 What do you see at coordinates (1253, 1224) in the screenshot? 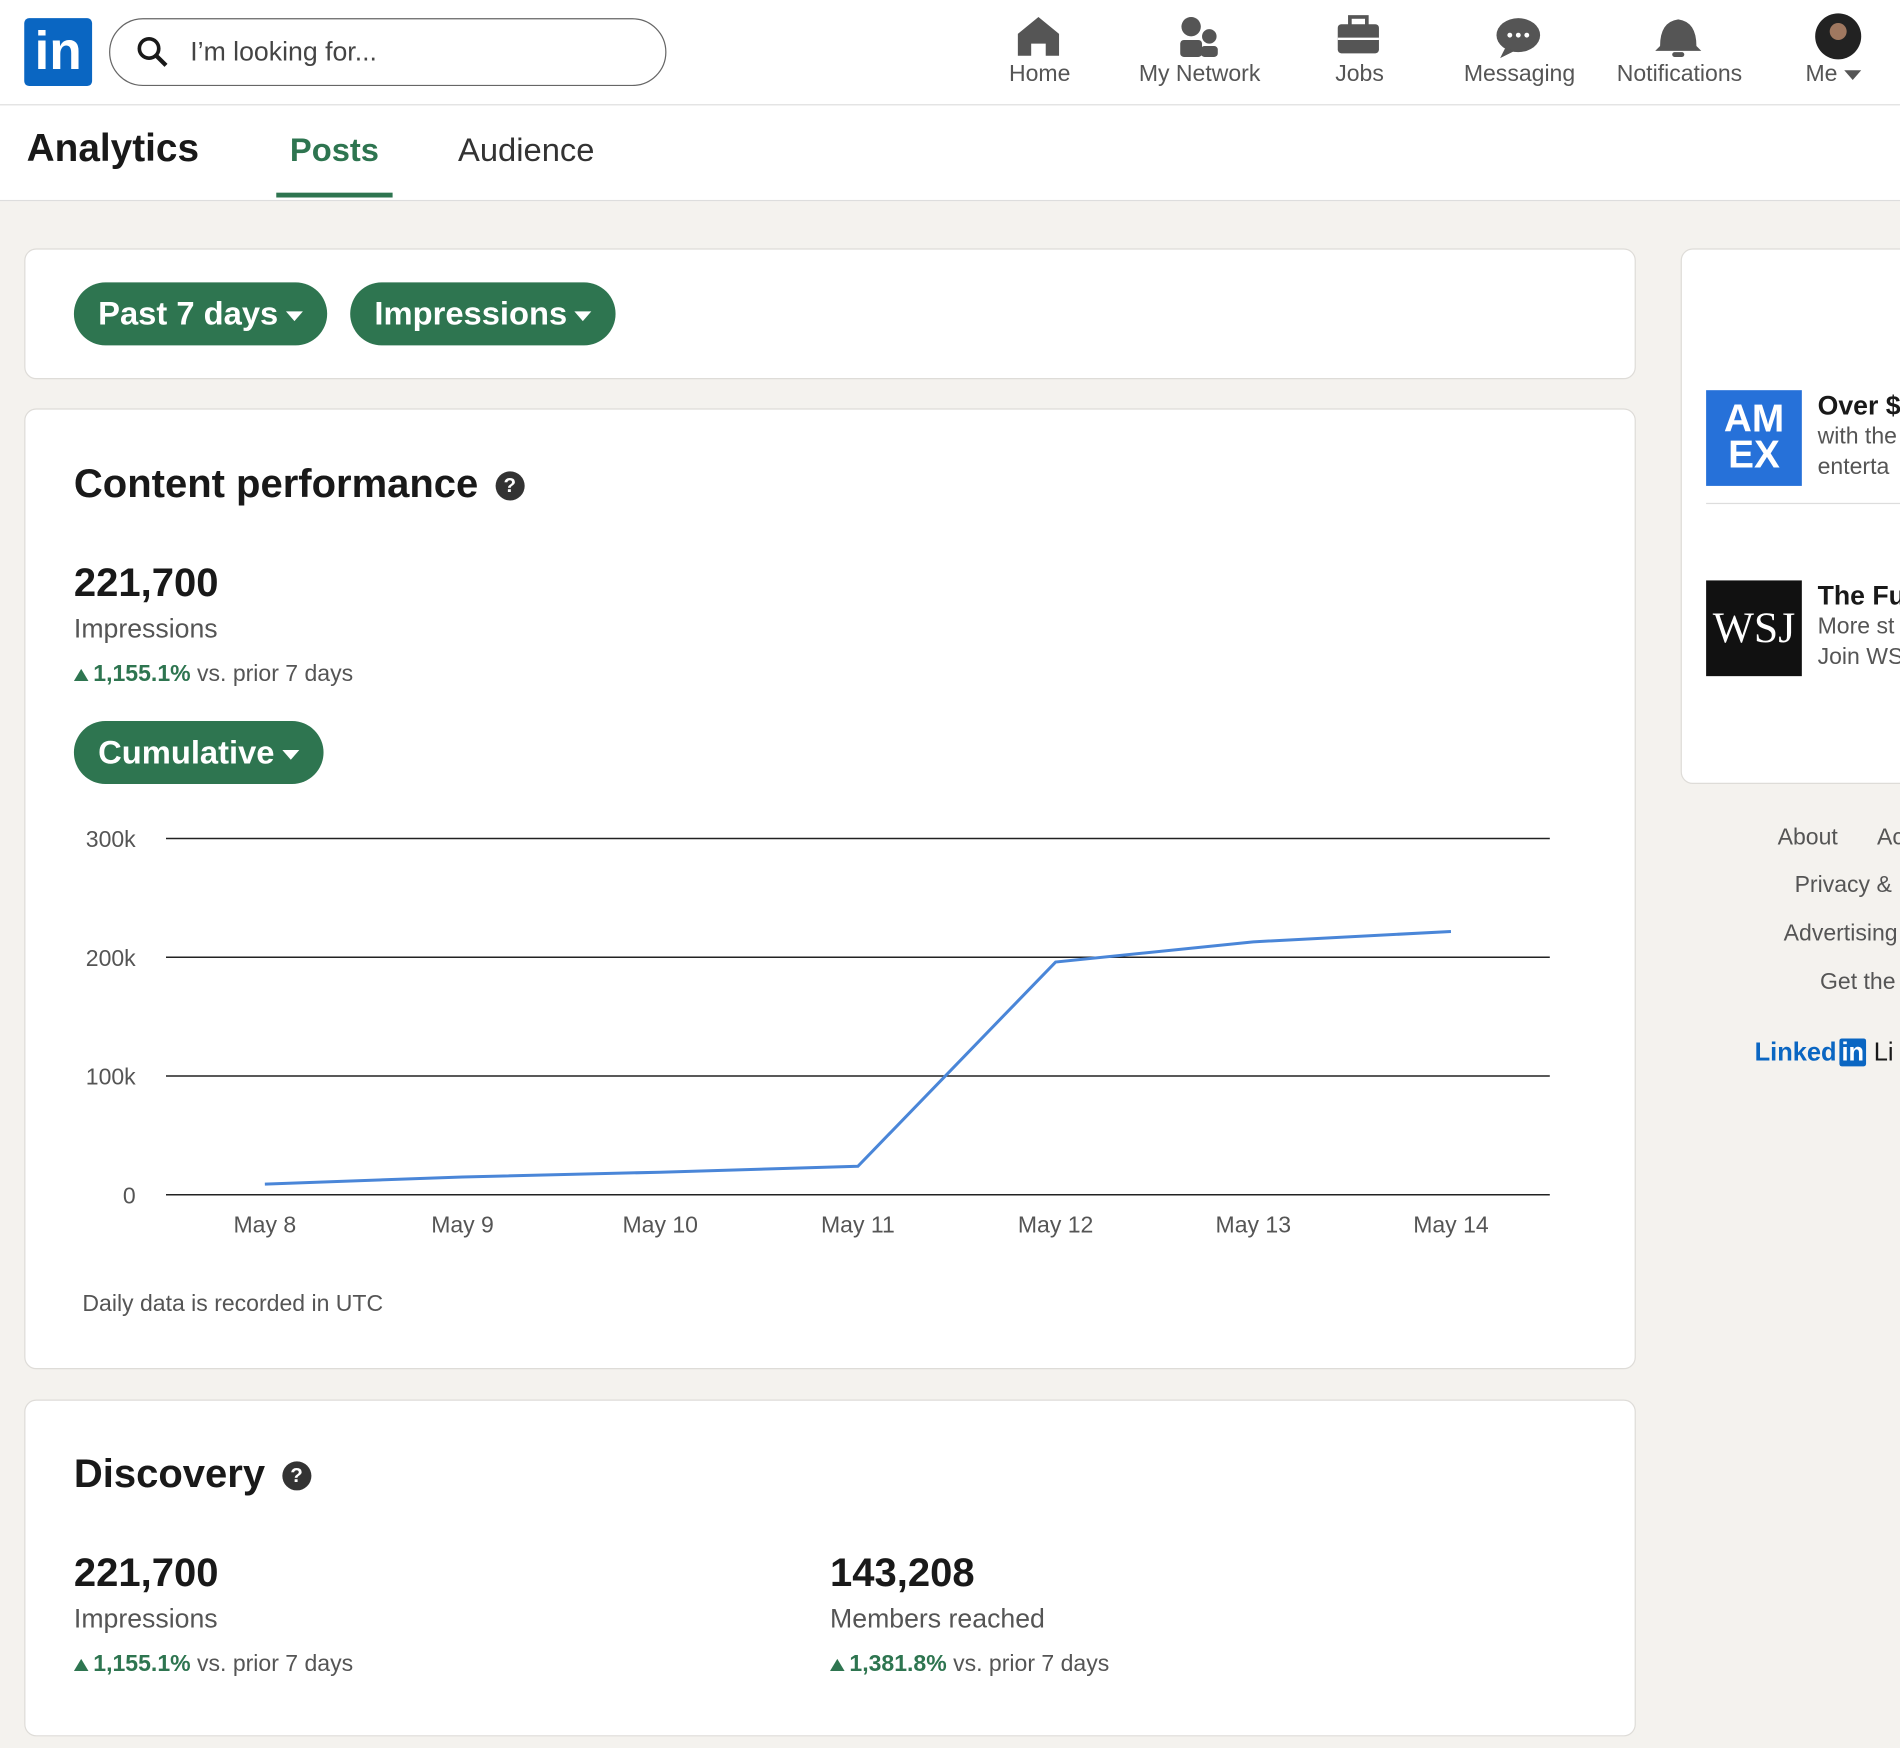
I see `x-tick-label: May 13` at bounding box center [1253, 1224].